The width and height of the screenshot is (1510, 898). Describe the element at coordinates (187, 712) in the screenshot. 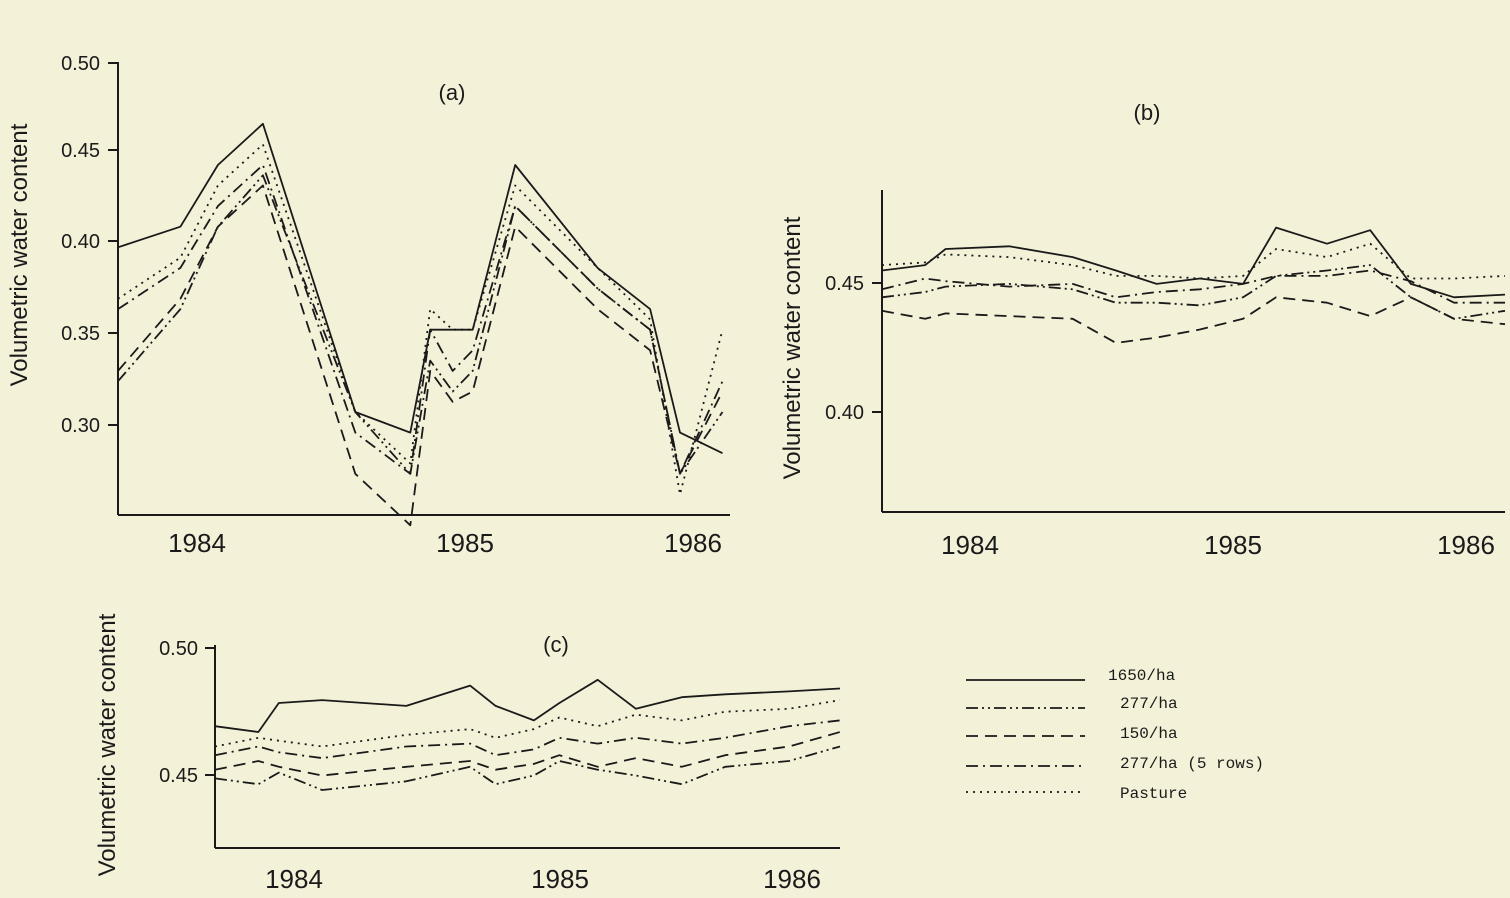

I see `panel-c-y-ticks: 0.45 0.50` at that location.